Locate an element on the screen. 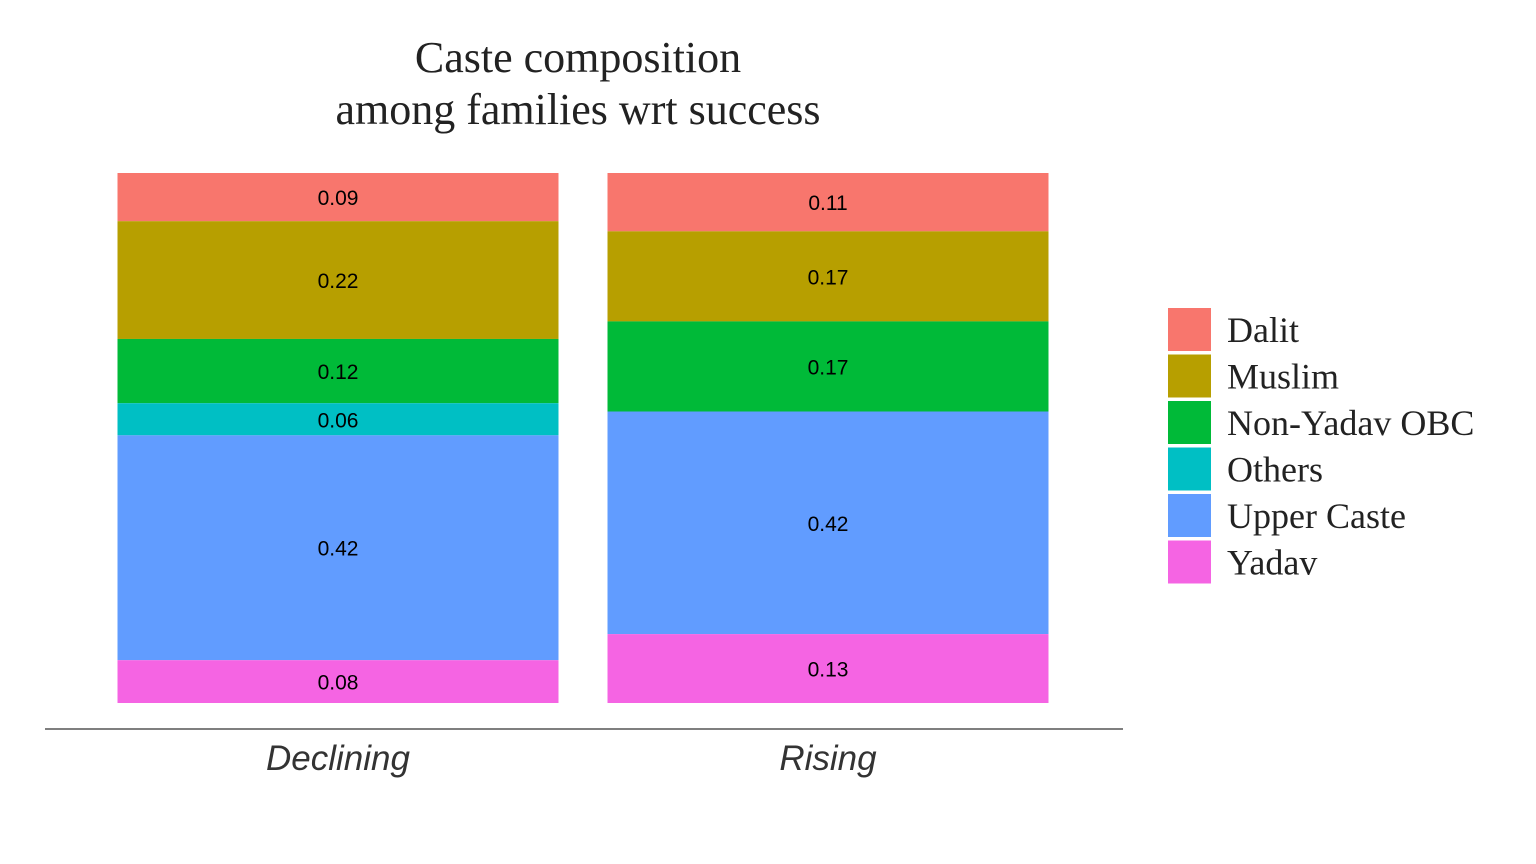  bar-segment-rising-dalit is located at coordinates (828, 202).